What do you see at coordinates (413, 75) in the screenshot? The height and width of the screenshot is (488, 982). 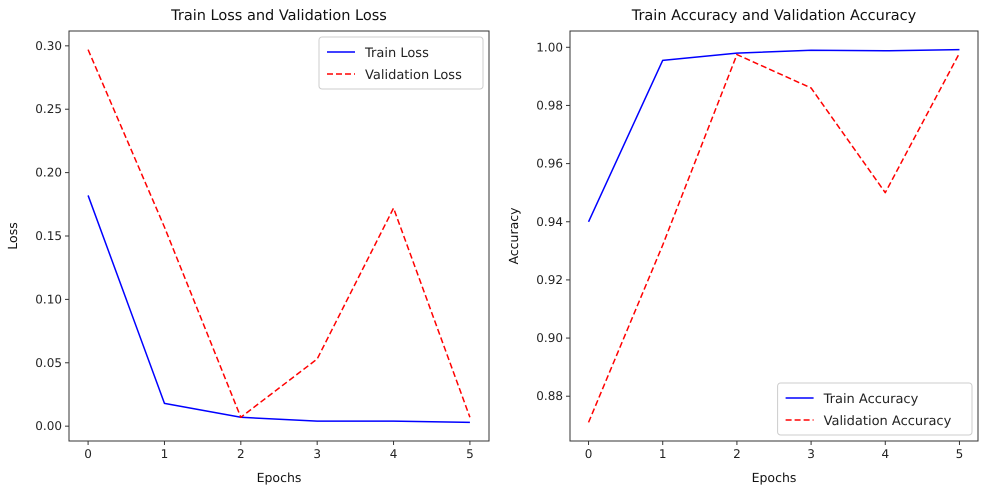 I see `legend-label: Validation Loss` at bounding box center [413, 75].